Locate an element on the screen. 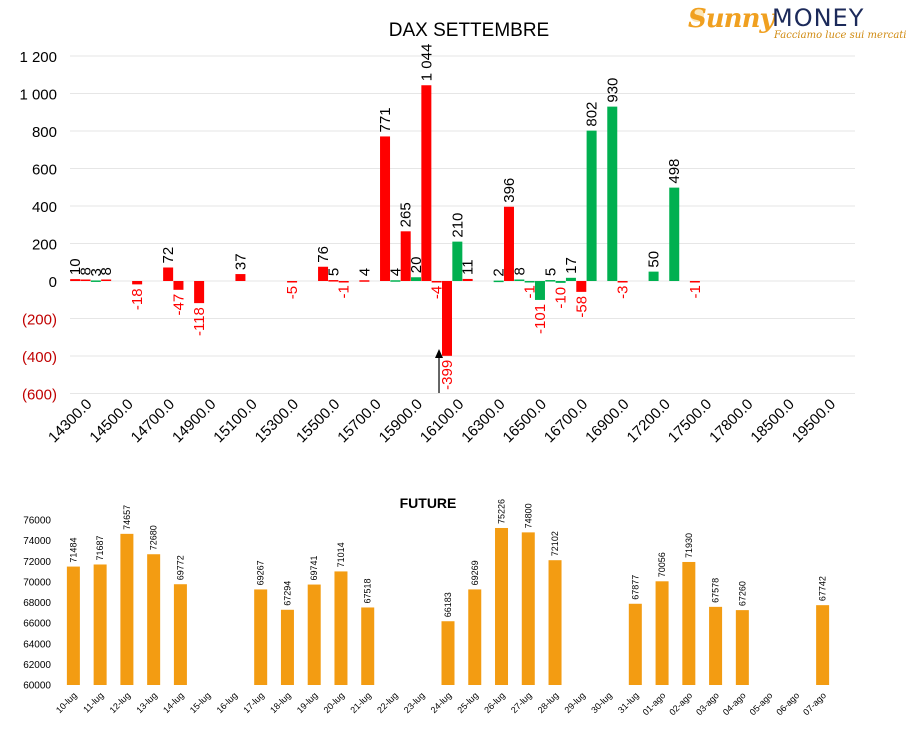 The height and width of the screenshot is (737, 908). data-label: -4 is located at coordinates (437, 292).